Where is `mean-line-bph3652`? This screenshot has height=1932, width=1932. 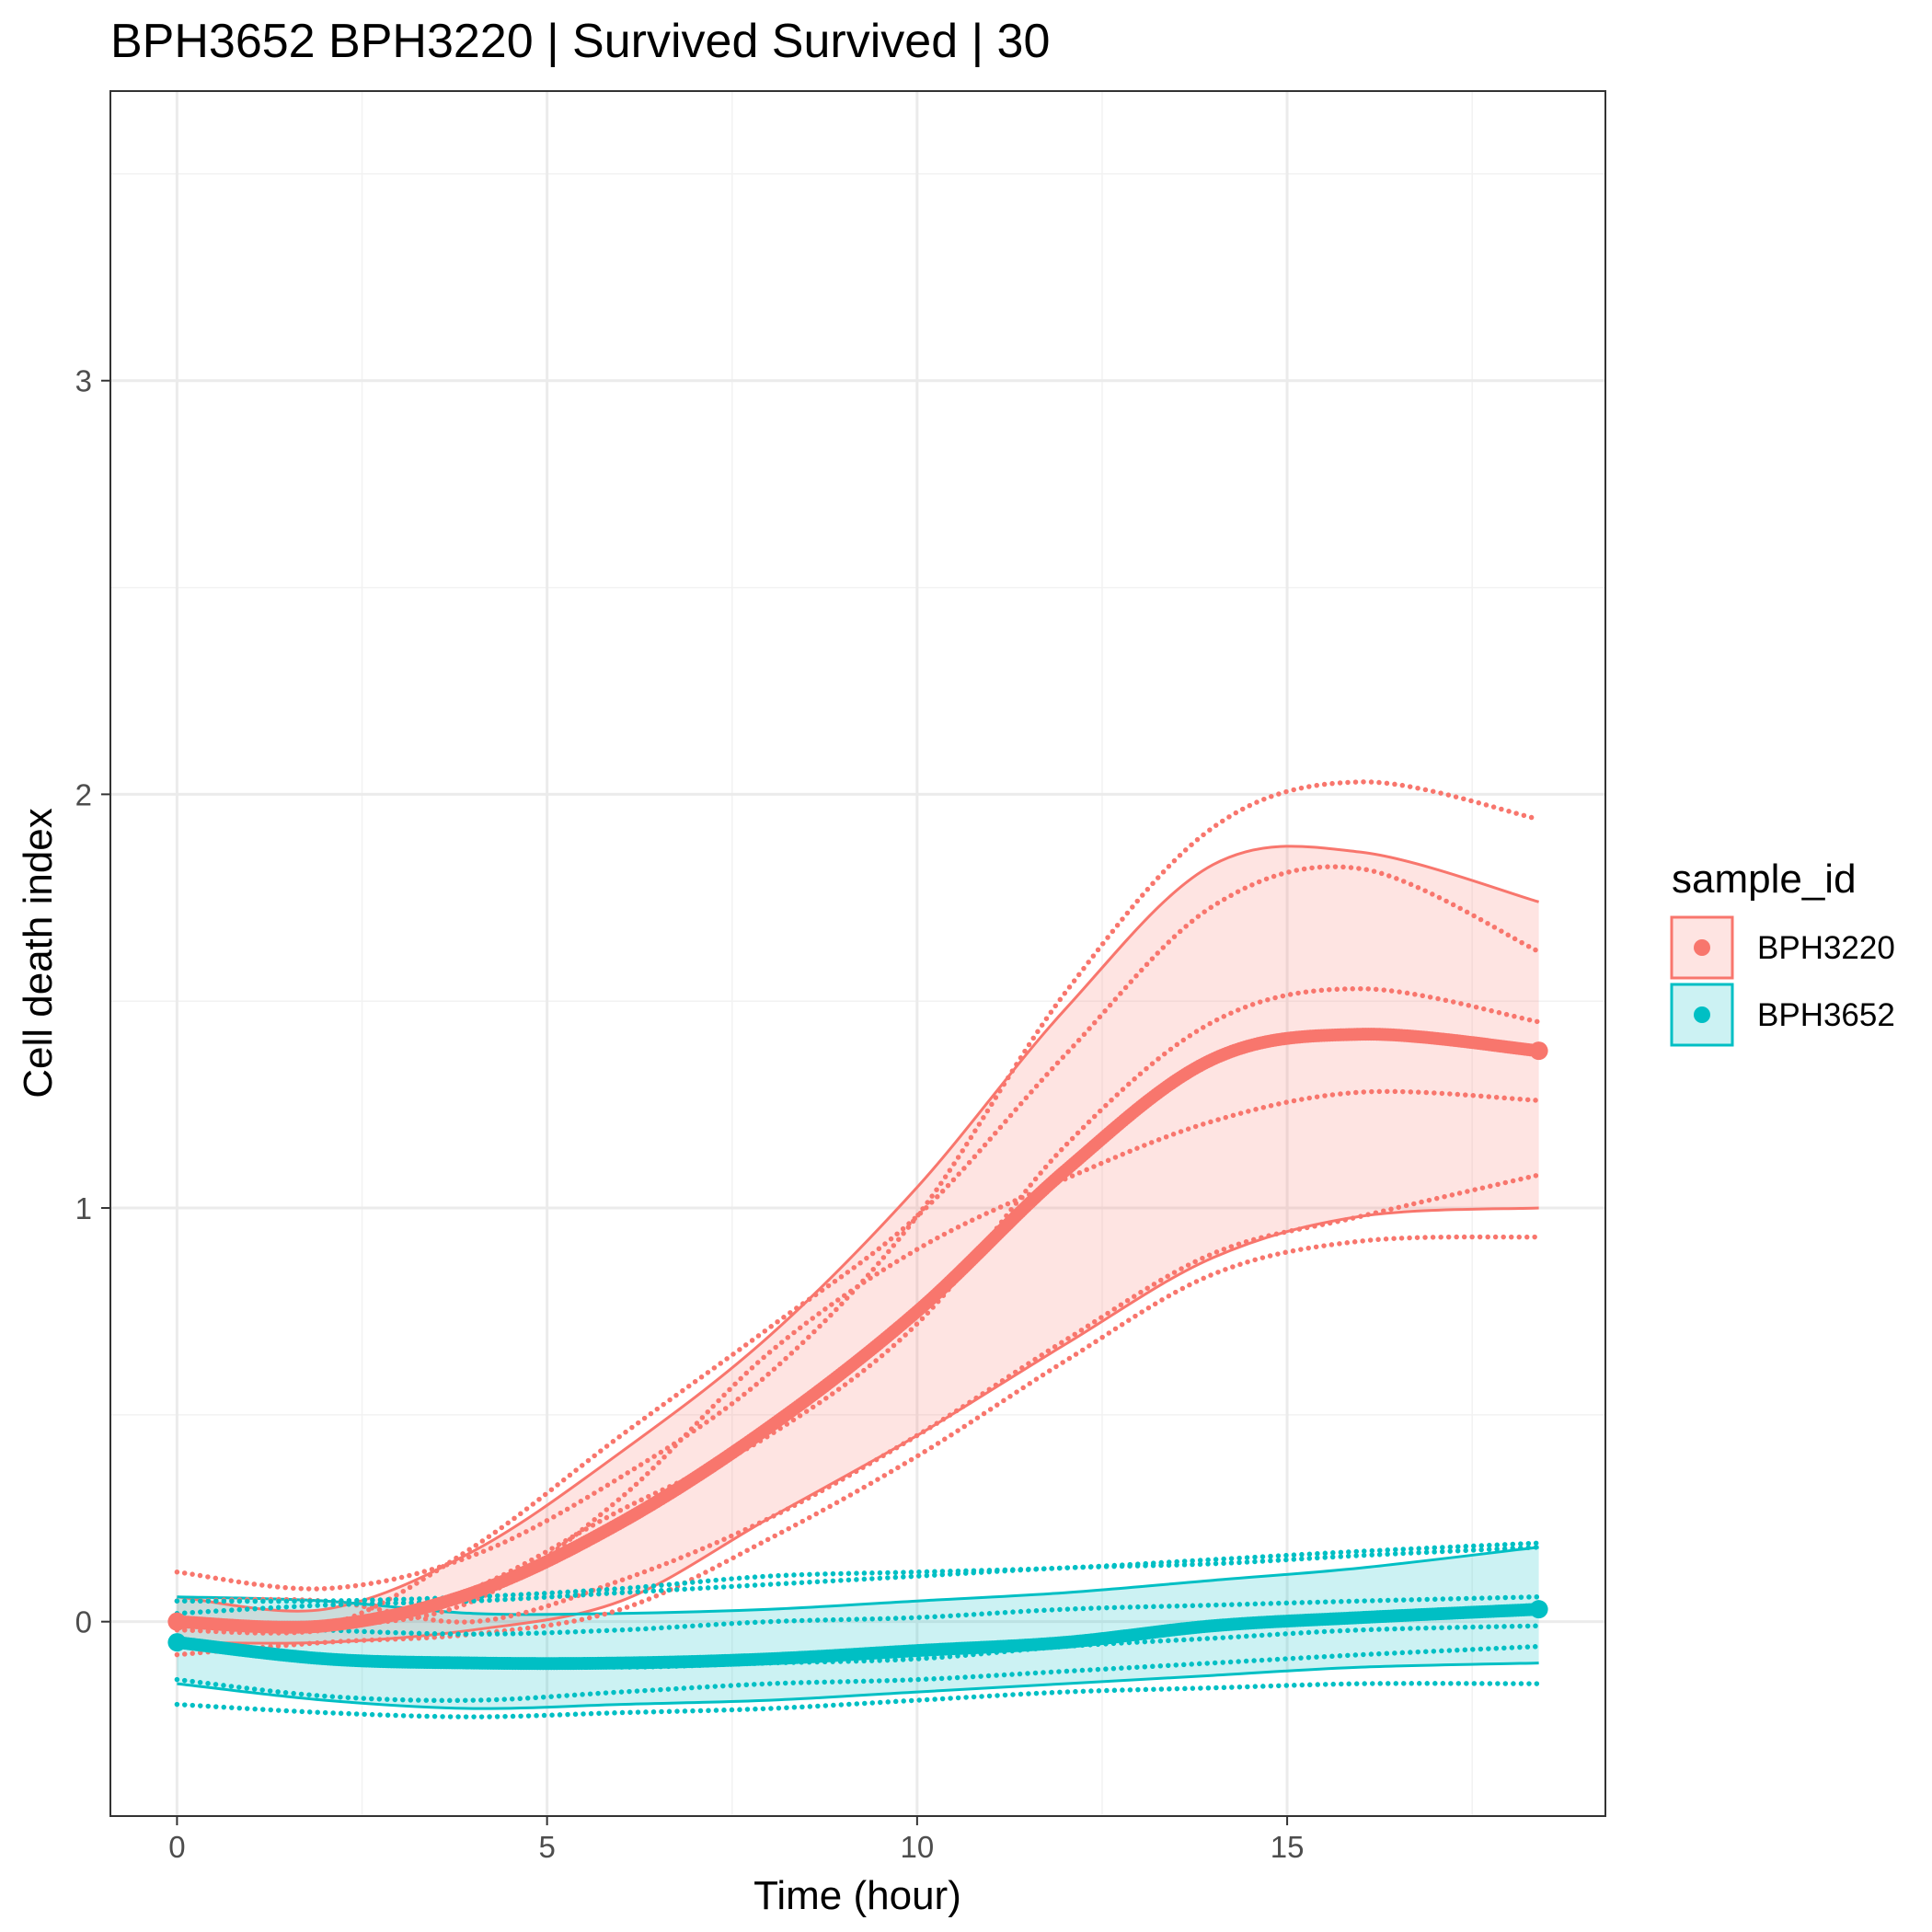 mean-line-bph3652 is located at coordinates (858, 1637).